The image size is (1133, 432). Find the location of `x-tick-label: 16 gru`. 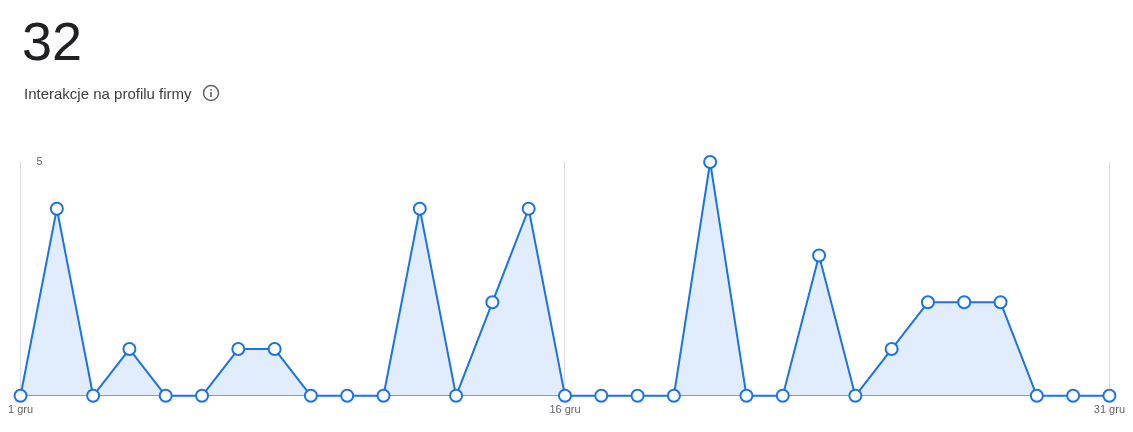

x-tick-label: 16 gru is located at coordinates (565, 409).